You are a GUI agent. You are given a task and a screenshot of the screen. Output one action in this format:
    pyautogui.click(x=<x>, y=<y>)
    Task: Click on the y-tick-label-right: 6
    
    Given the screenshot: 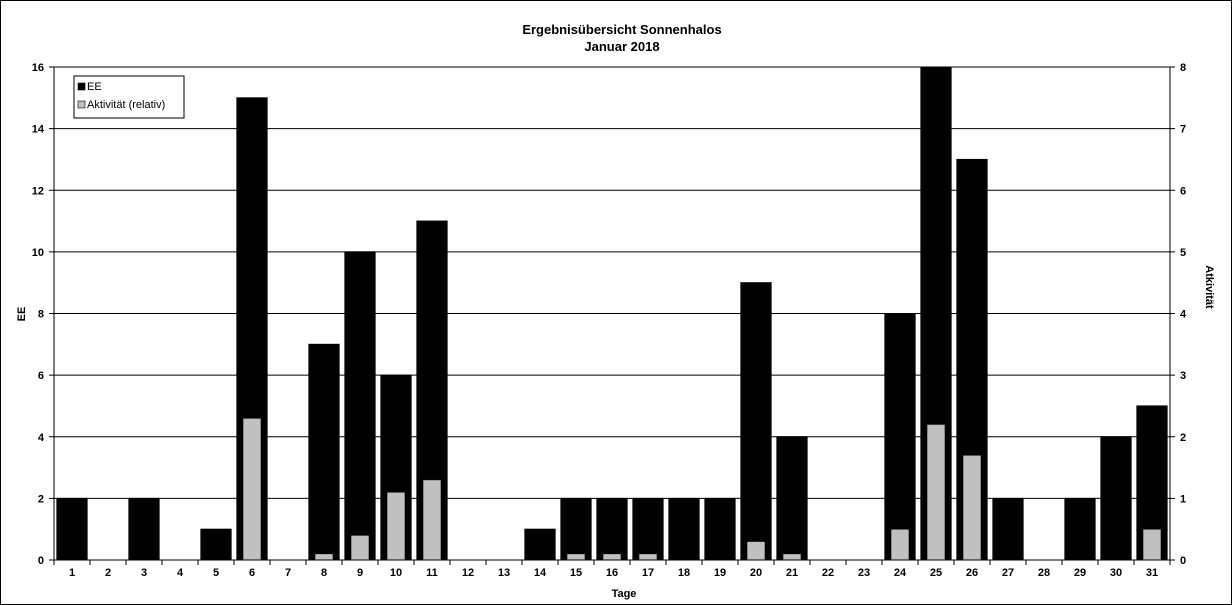 What is the action you would take?
    pyautogui.click(x=1183, y=191)
    